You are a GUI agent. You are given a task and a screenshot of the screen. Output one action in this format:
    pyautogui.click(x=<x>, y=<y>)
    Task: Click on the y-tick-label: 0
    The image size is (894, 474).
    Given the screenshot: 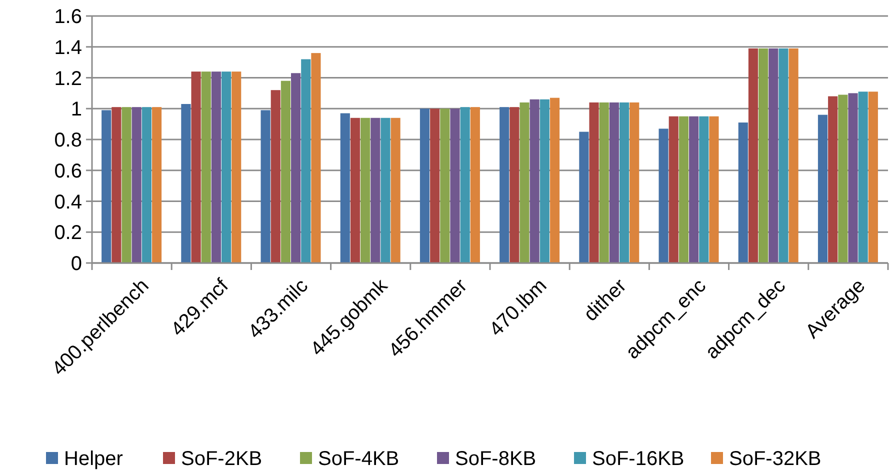 What is the action you would take?
    pyautogui.click(x=76, y=264)
    